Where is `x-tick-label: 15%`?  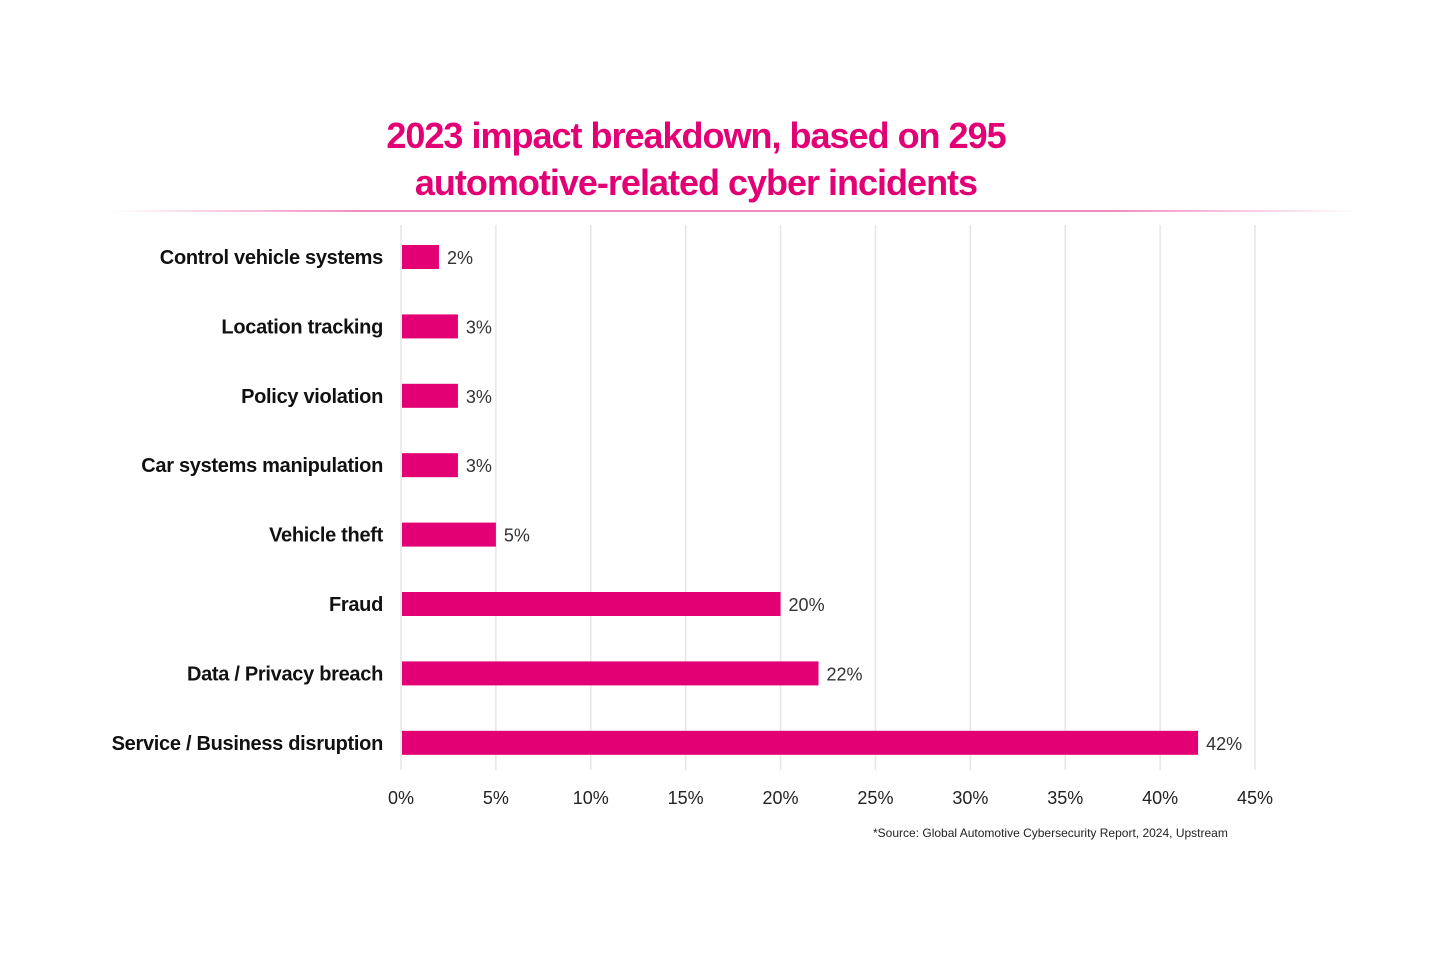 x-tick-label: 15% is located at coordinates (686, 798).